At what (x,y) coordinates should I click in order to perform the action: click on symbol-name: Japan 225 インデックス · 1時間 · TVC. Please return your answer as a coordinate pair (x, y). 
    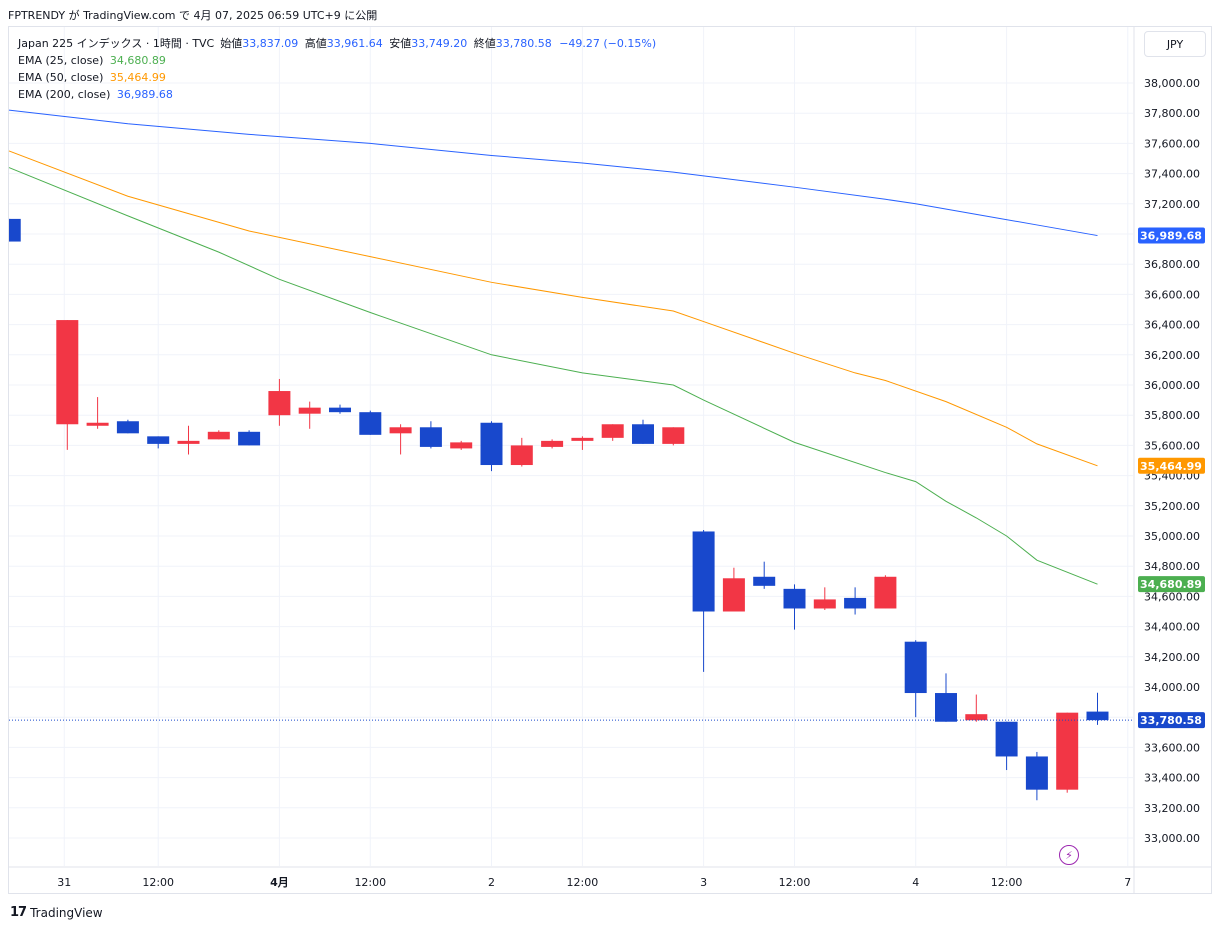
    Looking at the image, I should click on (116, 43).